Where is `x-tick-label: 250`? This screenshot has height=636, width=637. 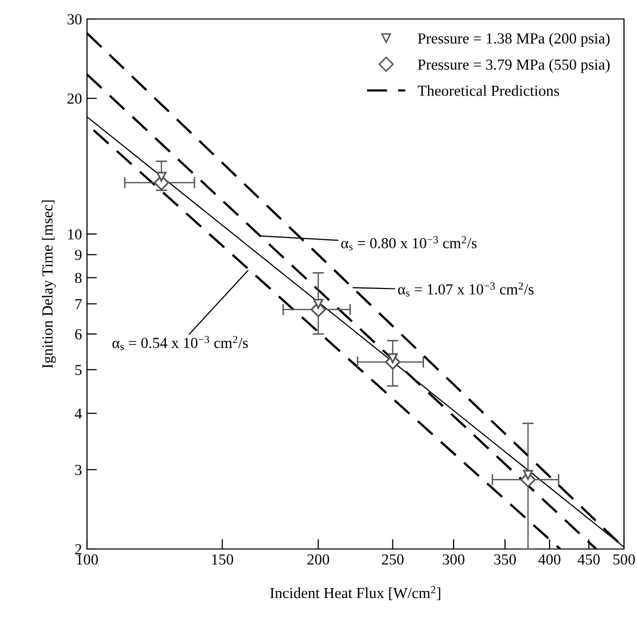 x-tick-label: 250 is located at coordinates (393, 559).